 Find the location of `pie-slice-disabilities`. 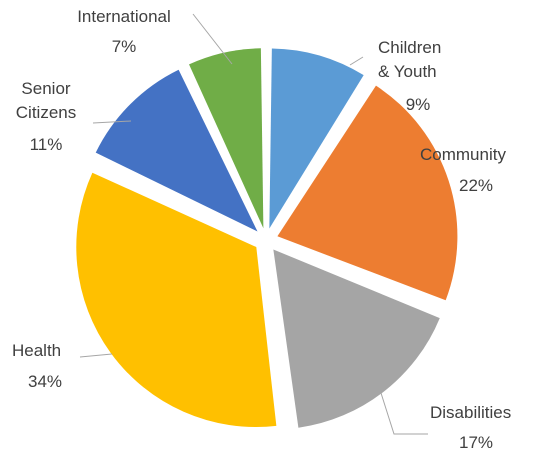

pie-slice-disabilities is located at coordinates (356, 338).